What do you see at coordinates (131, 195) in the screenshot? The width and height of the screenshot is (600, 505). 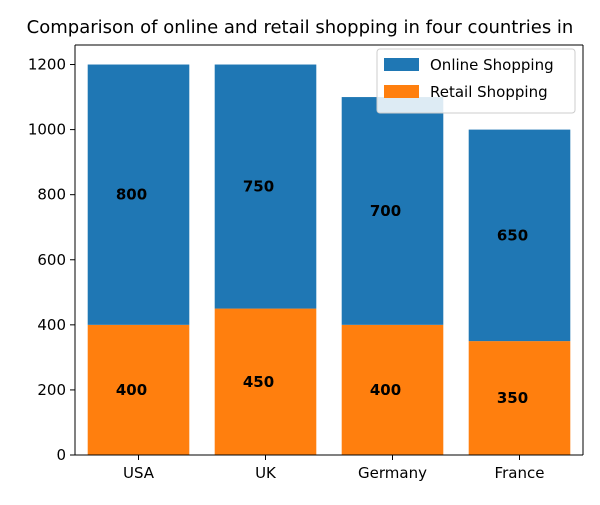 I see `bar-value-label-online-shopping-usa: 800` at bounding box center [131, 195].